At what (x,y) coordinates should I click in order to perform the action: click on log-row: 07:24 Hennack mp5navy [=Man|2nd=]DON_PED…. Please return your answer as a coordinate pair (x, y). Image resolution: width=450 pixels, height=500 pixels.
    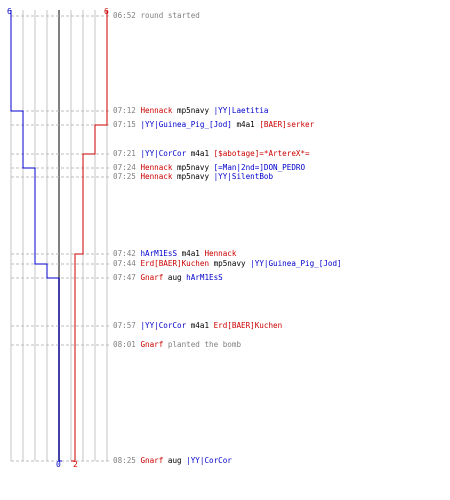
    Looking at the image, I should click on (209, 167).